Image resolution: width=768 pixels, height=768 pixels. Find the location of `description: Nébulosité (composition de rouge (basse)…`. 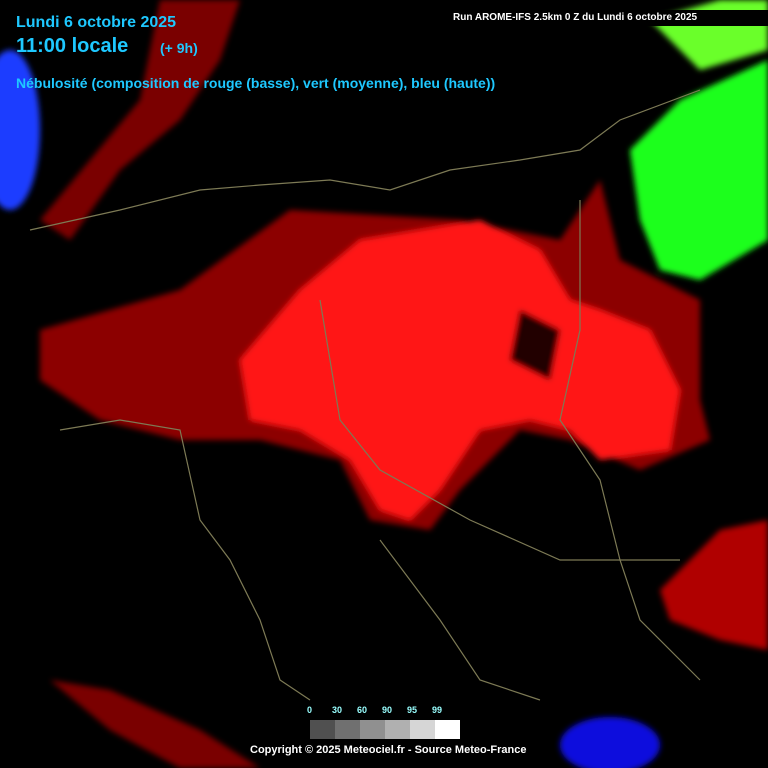

description: Nébulosité (composition de rouge (basse)… is located at coordinates (256, 83).